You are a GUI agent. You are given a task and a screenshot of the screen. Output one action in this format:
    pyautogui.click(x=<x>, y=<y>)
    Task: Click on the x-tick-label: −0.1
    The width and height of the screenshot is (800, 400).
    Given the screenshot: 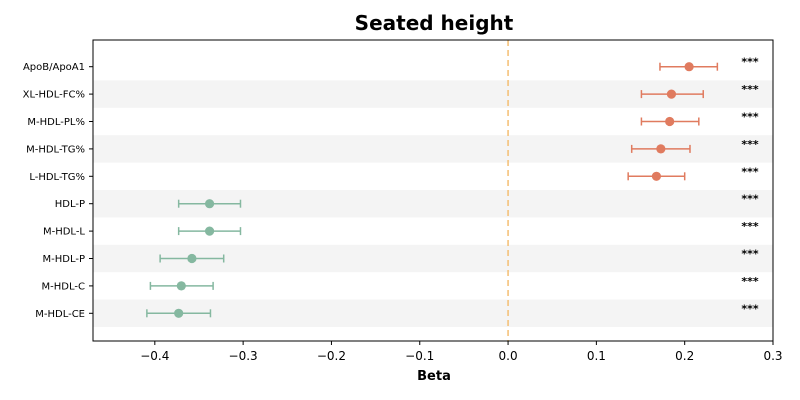 What is the action you would take?
    pyautogui.click(x=419, y=356)
    